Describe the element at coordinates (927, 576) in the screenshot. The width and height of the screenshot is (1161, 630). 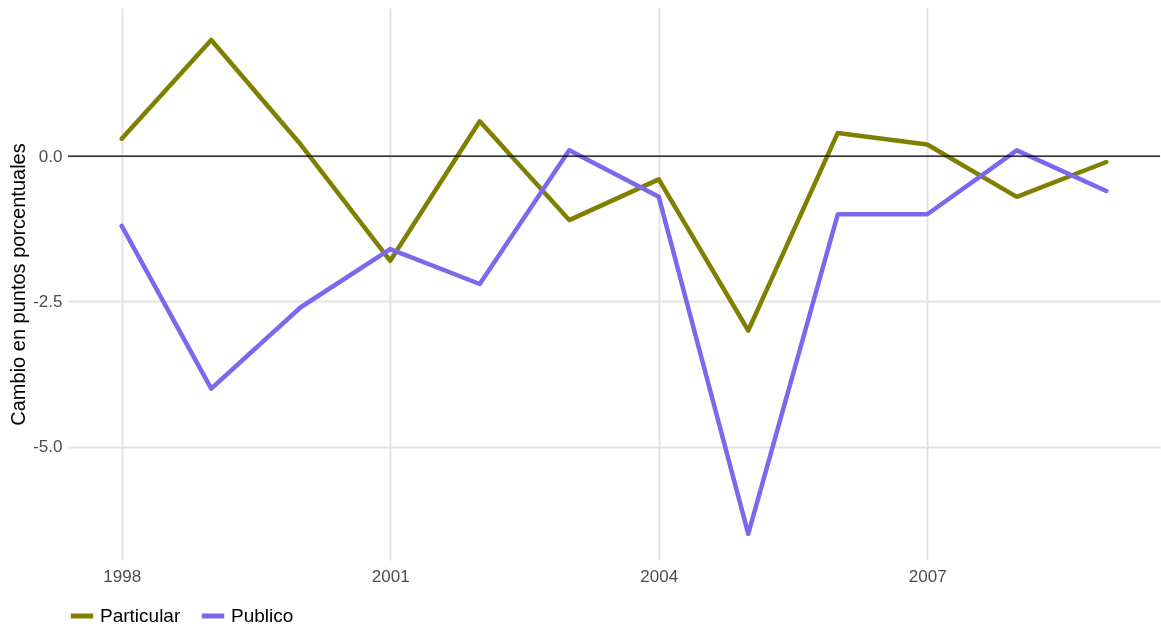
I see `x-tick-label: 2007` at that location.